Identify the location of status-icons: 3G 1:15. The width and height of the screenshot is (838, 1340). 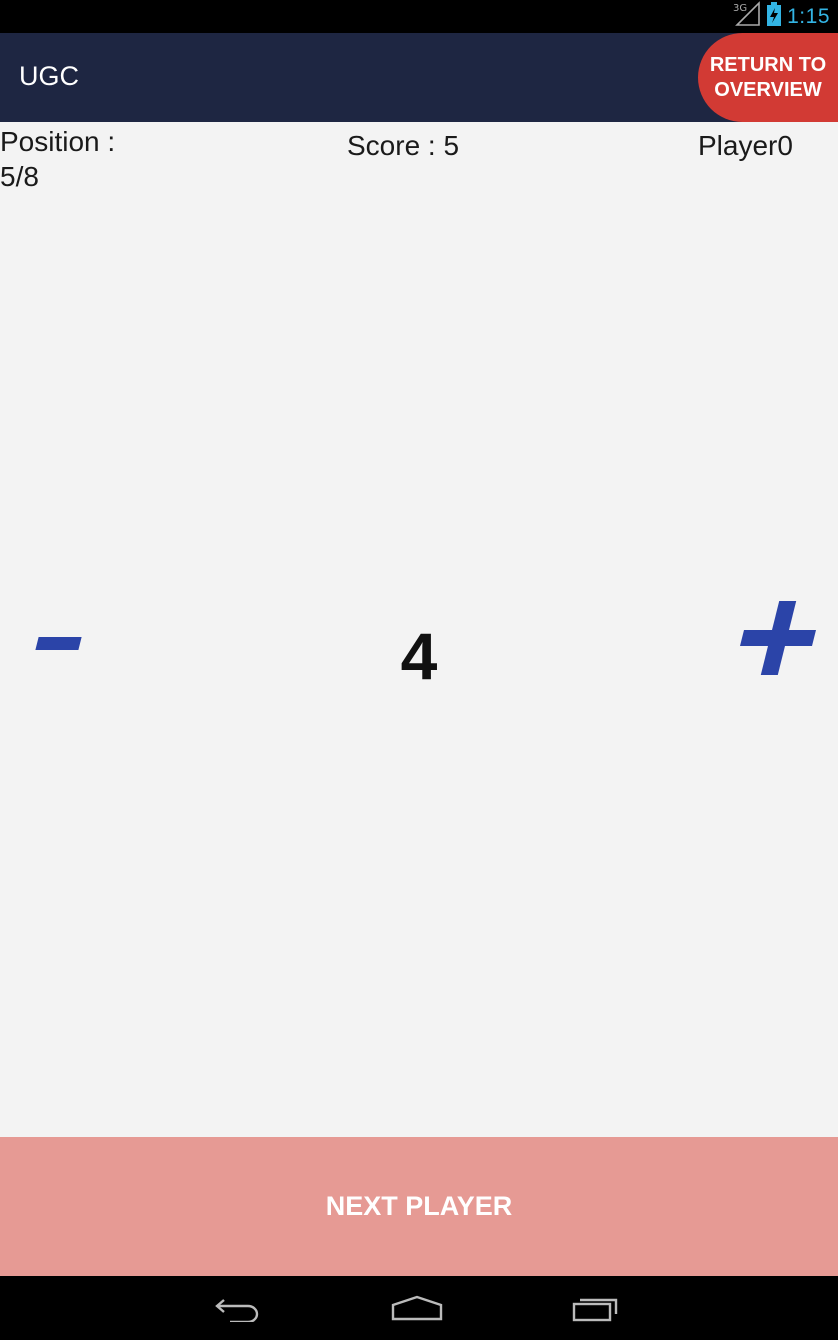
(781, 16).